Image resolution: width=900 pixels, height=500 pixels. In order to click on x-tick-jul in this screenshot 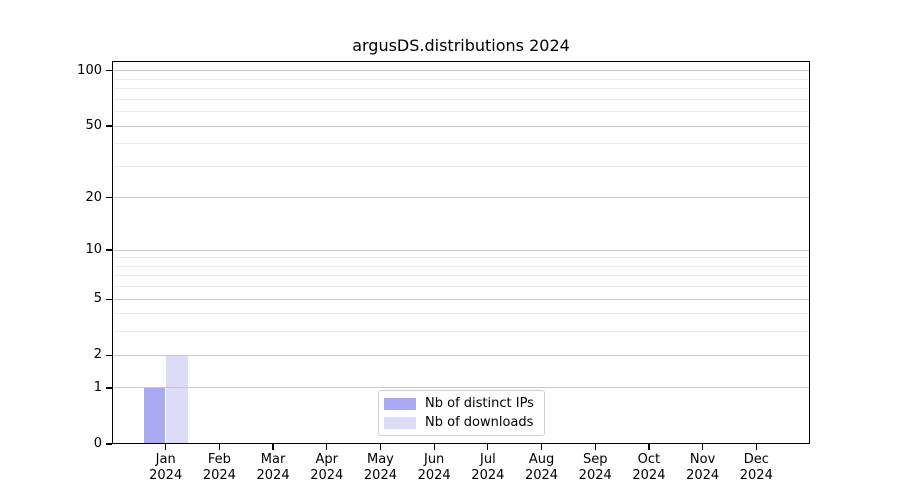, I will do `click(488, 447)`.